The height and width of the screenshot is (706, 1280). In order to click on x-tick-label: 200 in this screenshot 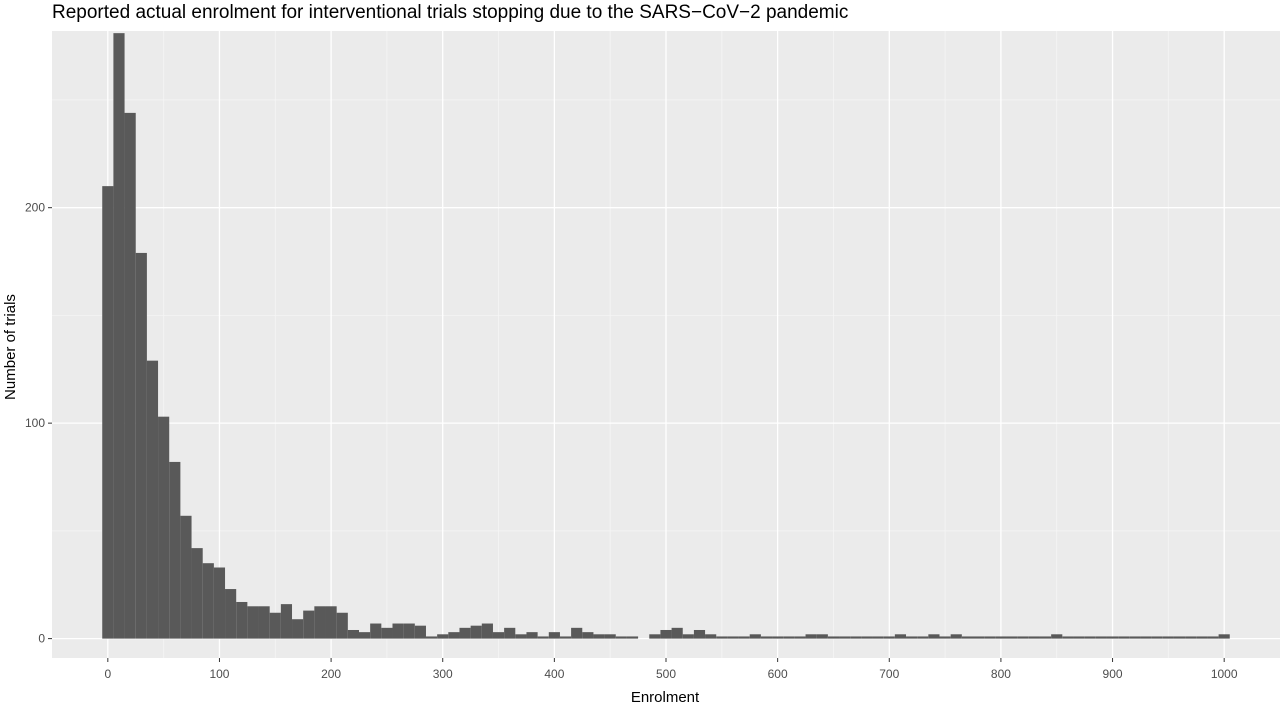, I will do `click(331, 674)`.